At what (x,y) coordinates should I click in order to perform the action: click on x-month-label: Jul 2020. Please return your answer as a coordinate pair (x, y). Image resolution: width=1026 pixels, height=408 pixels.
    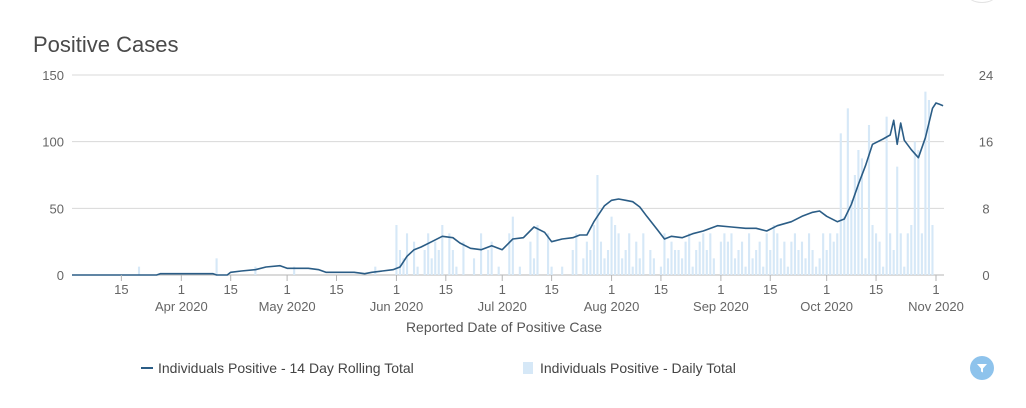
    Looking at the image, I should click on (502, 306).